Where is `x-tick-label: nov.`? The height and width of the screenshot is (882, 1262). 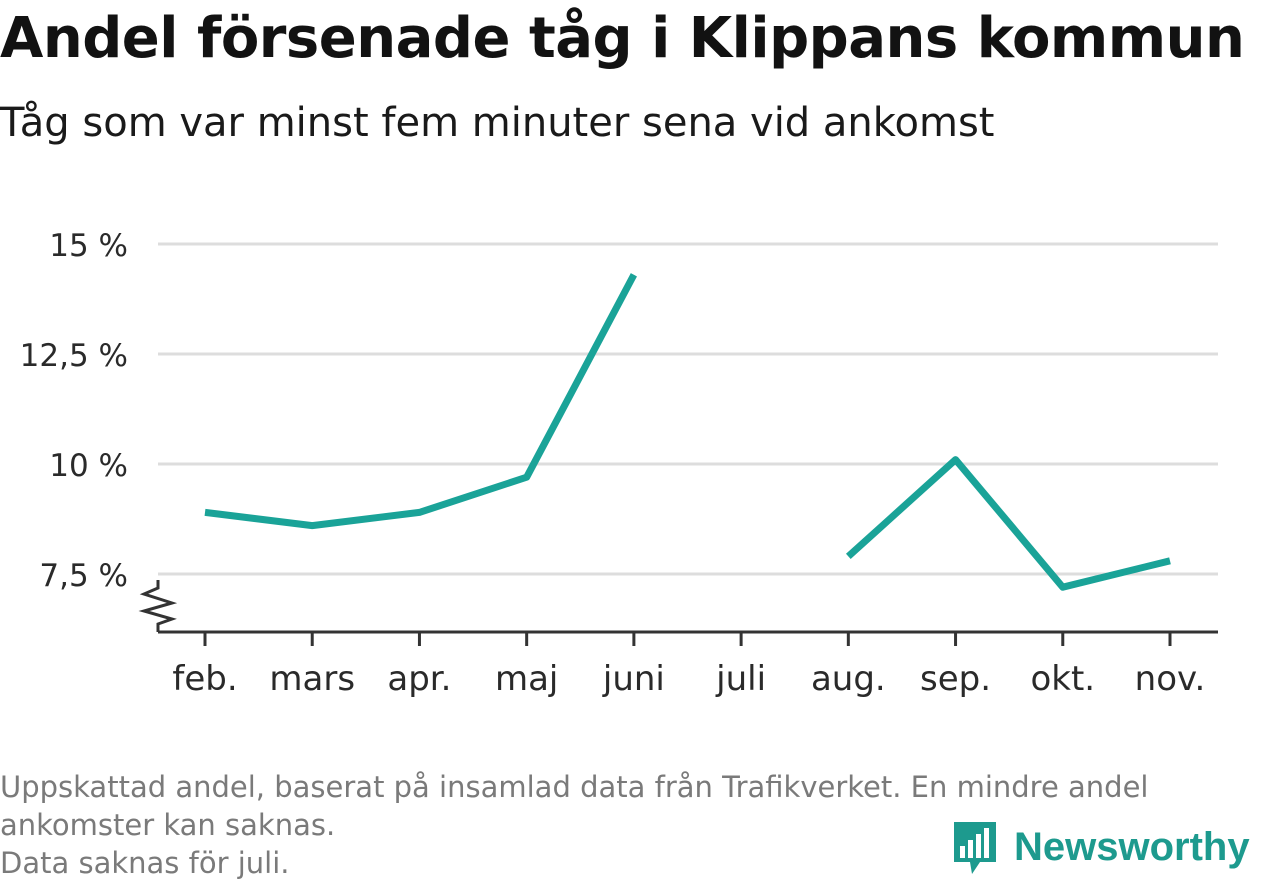
x-tick-label: nov. is located at coordinates (1170, 679).